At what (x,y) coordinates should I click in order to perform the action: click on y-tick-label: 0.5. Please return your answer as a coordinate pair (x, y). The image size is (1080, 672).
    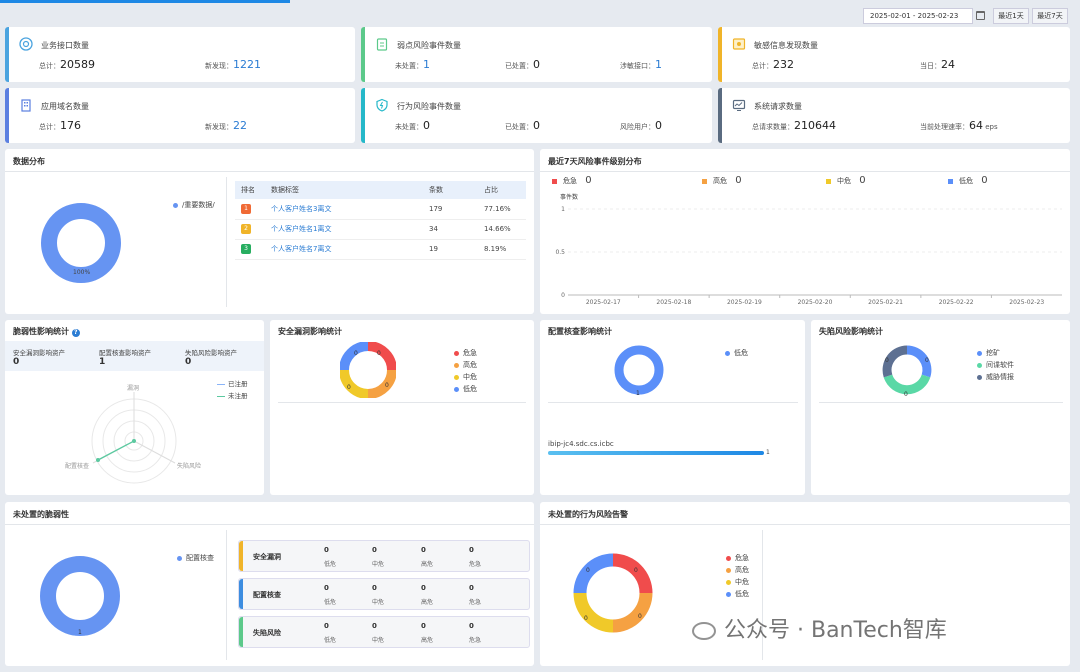
    Looking at the image, I should click on (560, 252).